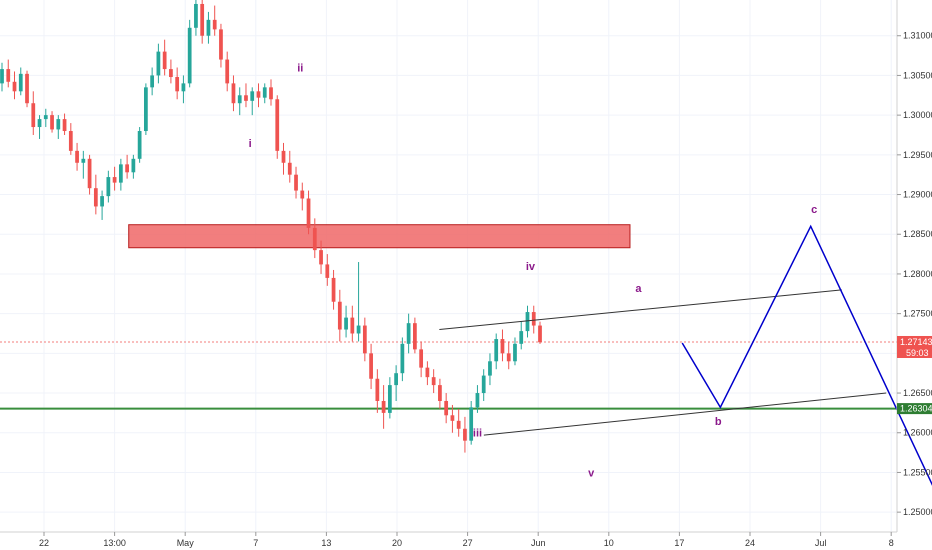 This screenshot has height=550, width=932. What do you see at coordinates (477, 434) in the screenshot?
I see `wave-label-iii: iii` at bounding box center [477, 434].